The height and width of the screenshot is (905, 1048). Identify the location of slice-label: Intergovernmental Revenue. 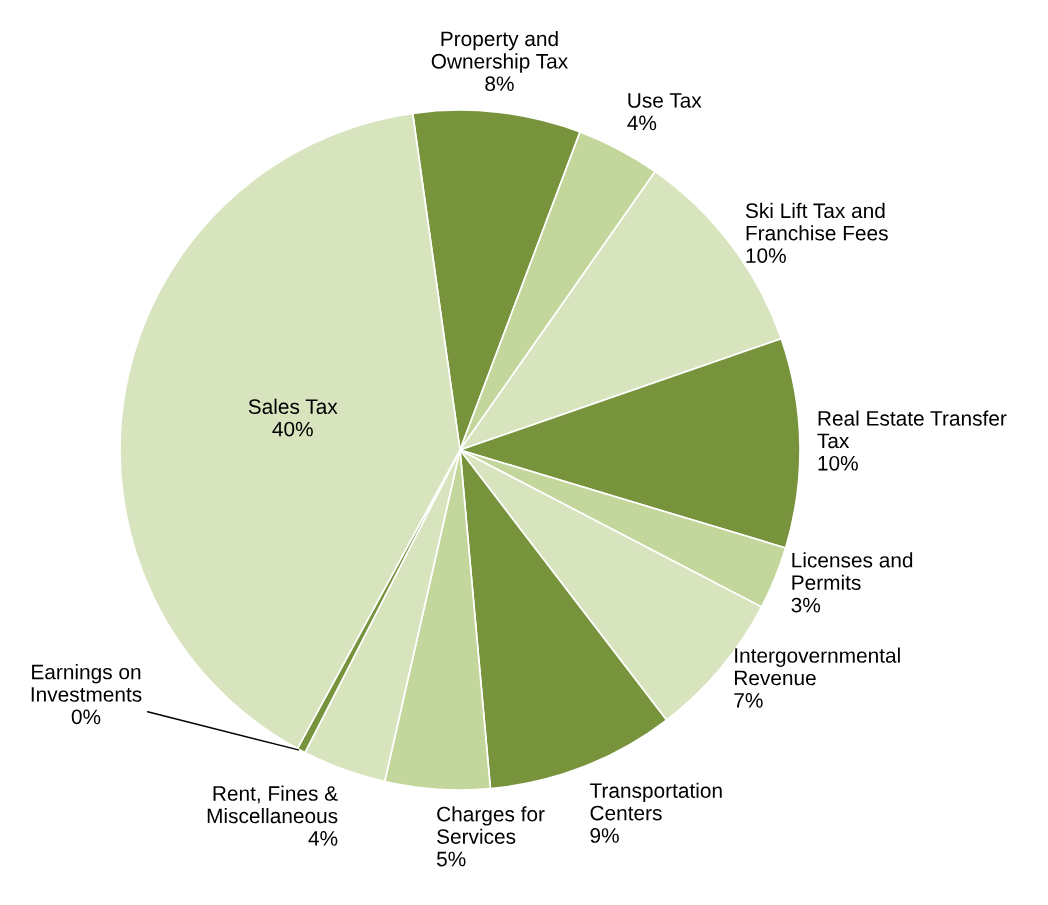
(817, 666).